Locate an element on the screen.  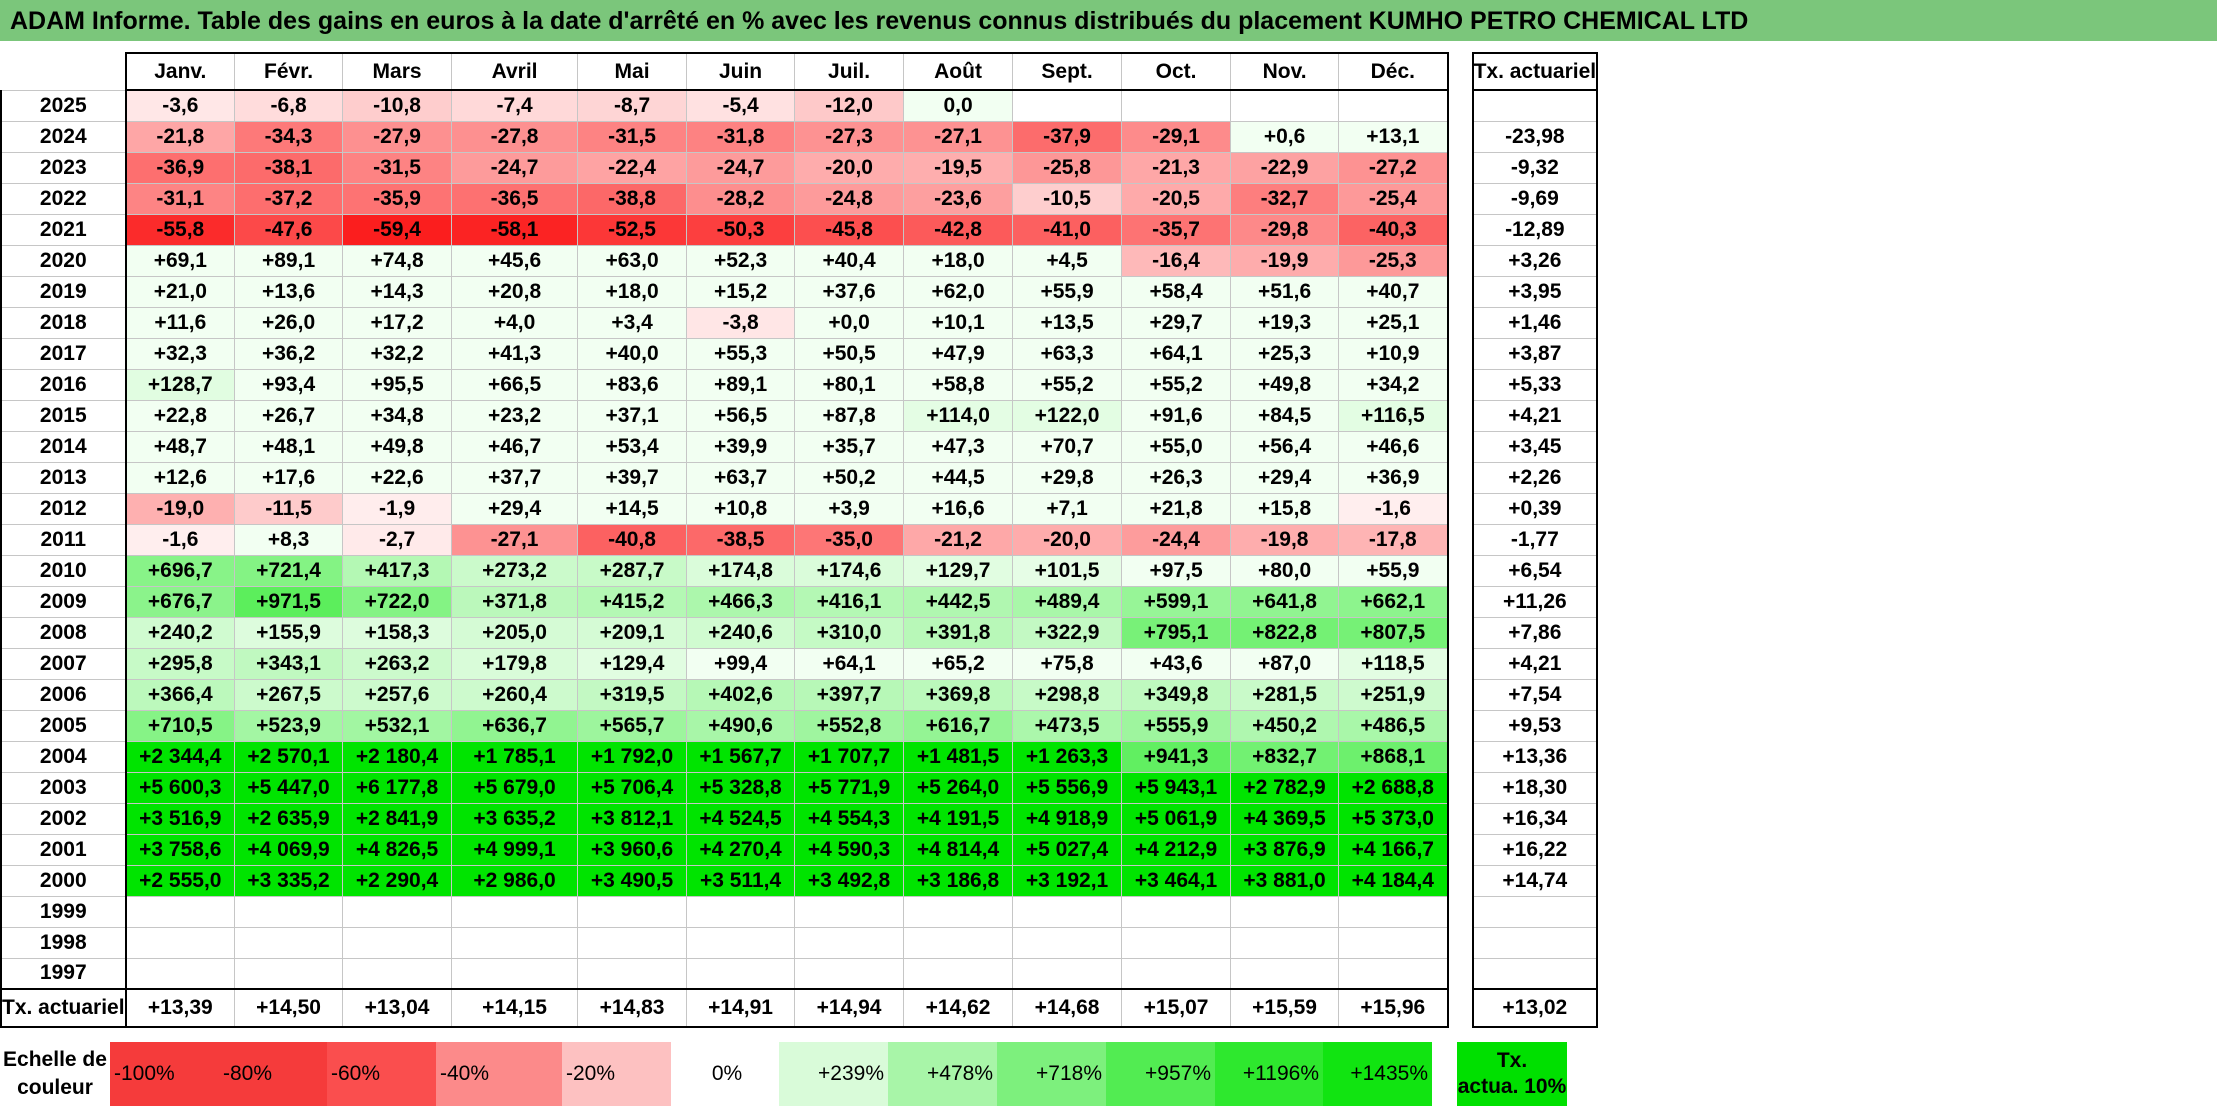
year-row: 1998 is located at coordinates (799, 942).